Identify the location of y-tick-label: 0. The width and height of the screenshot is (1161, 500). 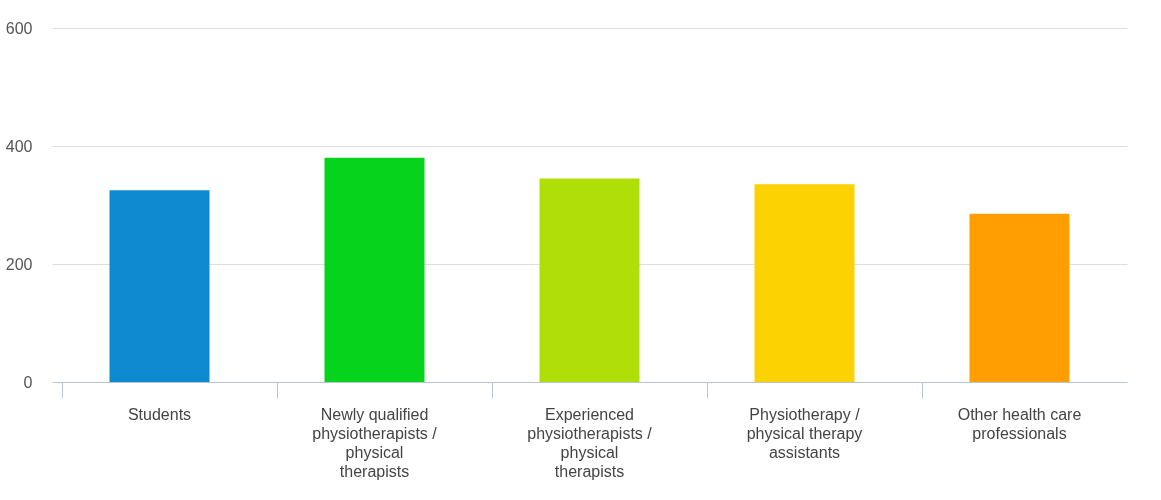
(28, 382).